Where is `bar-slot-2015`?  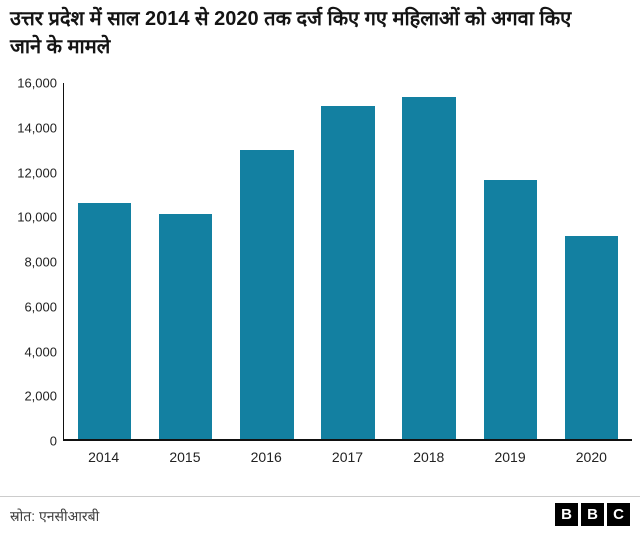 bar-slot-2015 is located at coordinates (185, 261).